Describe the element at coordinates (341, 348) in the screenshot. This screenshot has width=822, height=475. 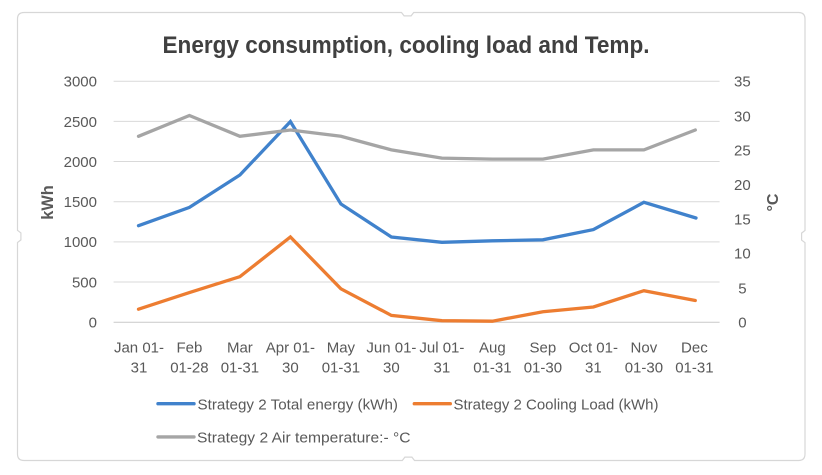
I see `svg-text: May` at that location.